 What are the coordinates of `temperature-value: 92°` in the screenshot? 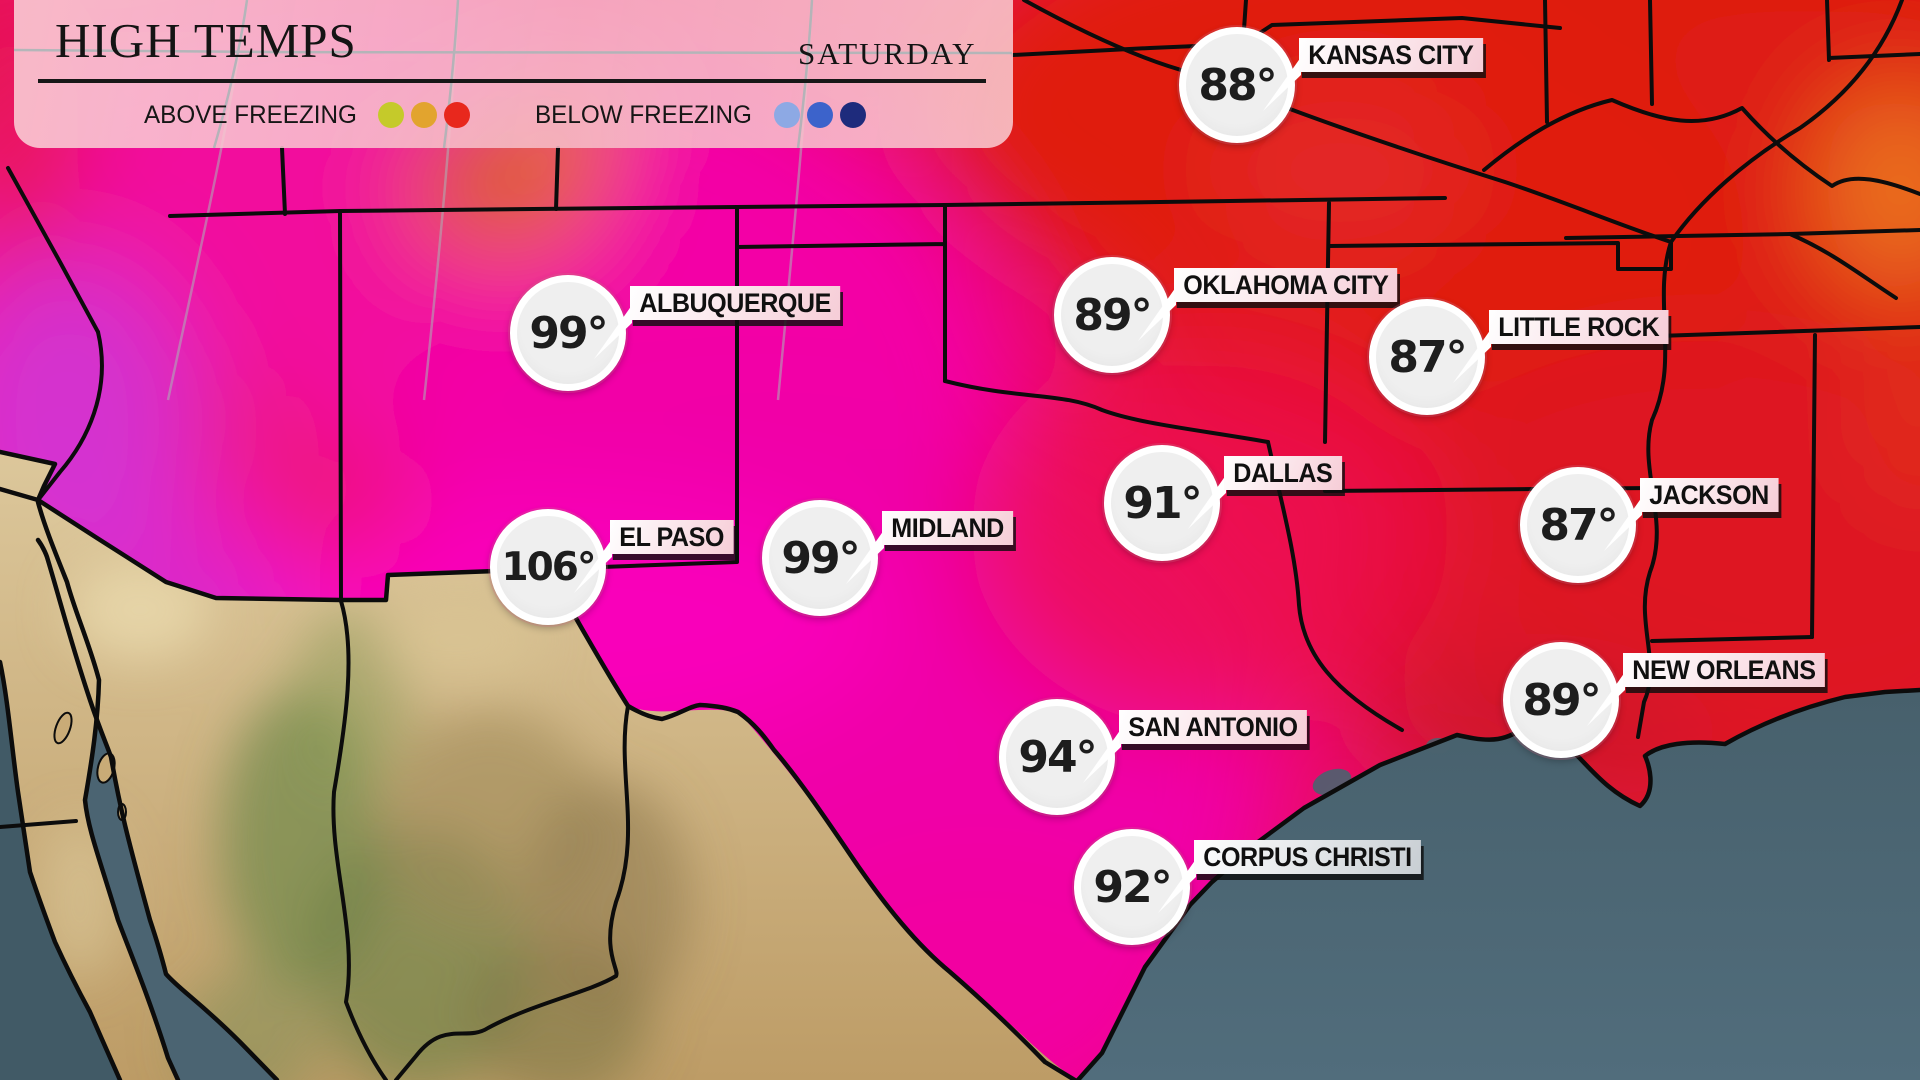 It's located at (1132, 887).